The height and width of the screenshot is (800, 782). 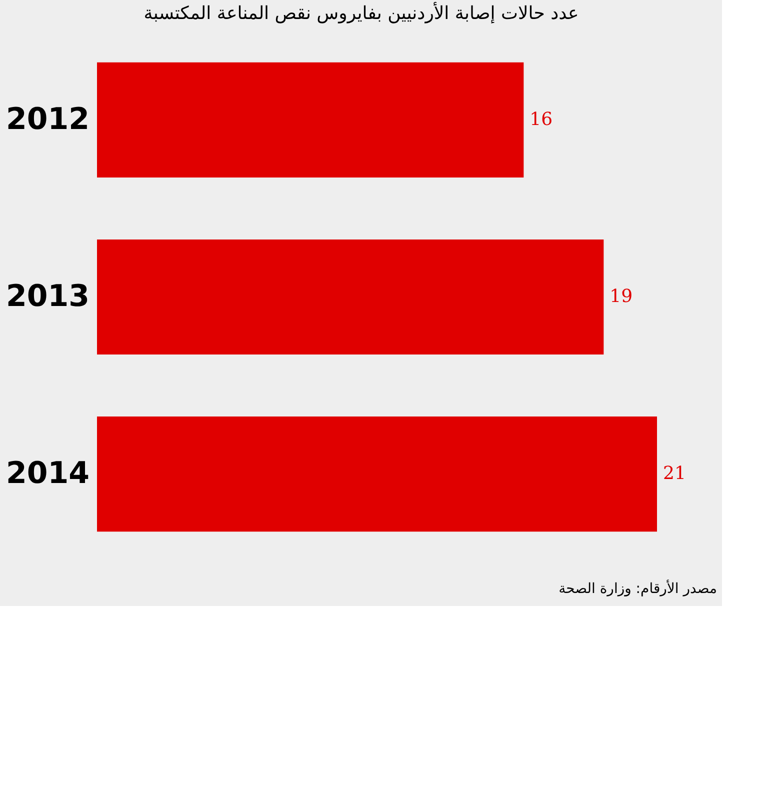 What do you see at coordinates (48, 296) in the screenshot?
I see `y-tick-label: 2013` at bounding box center [48, 296].